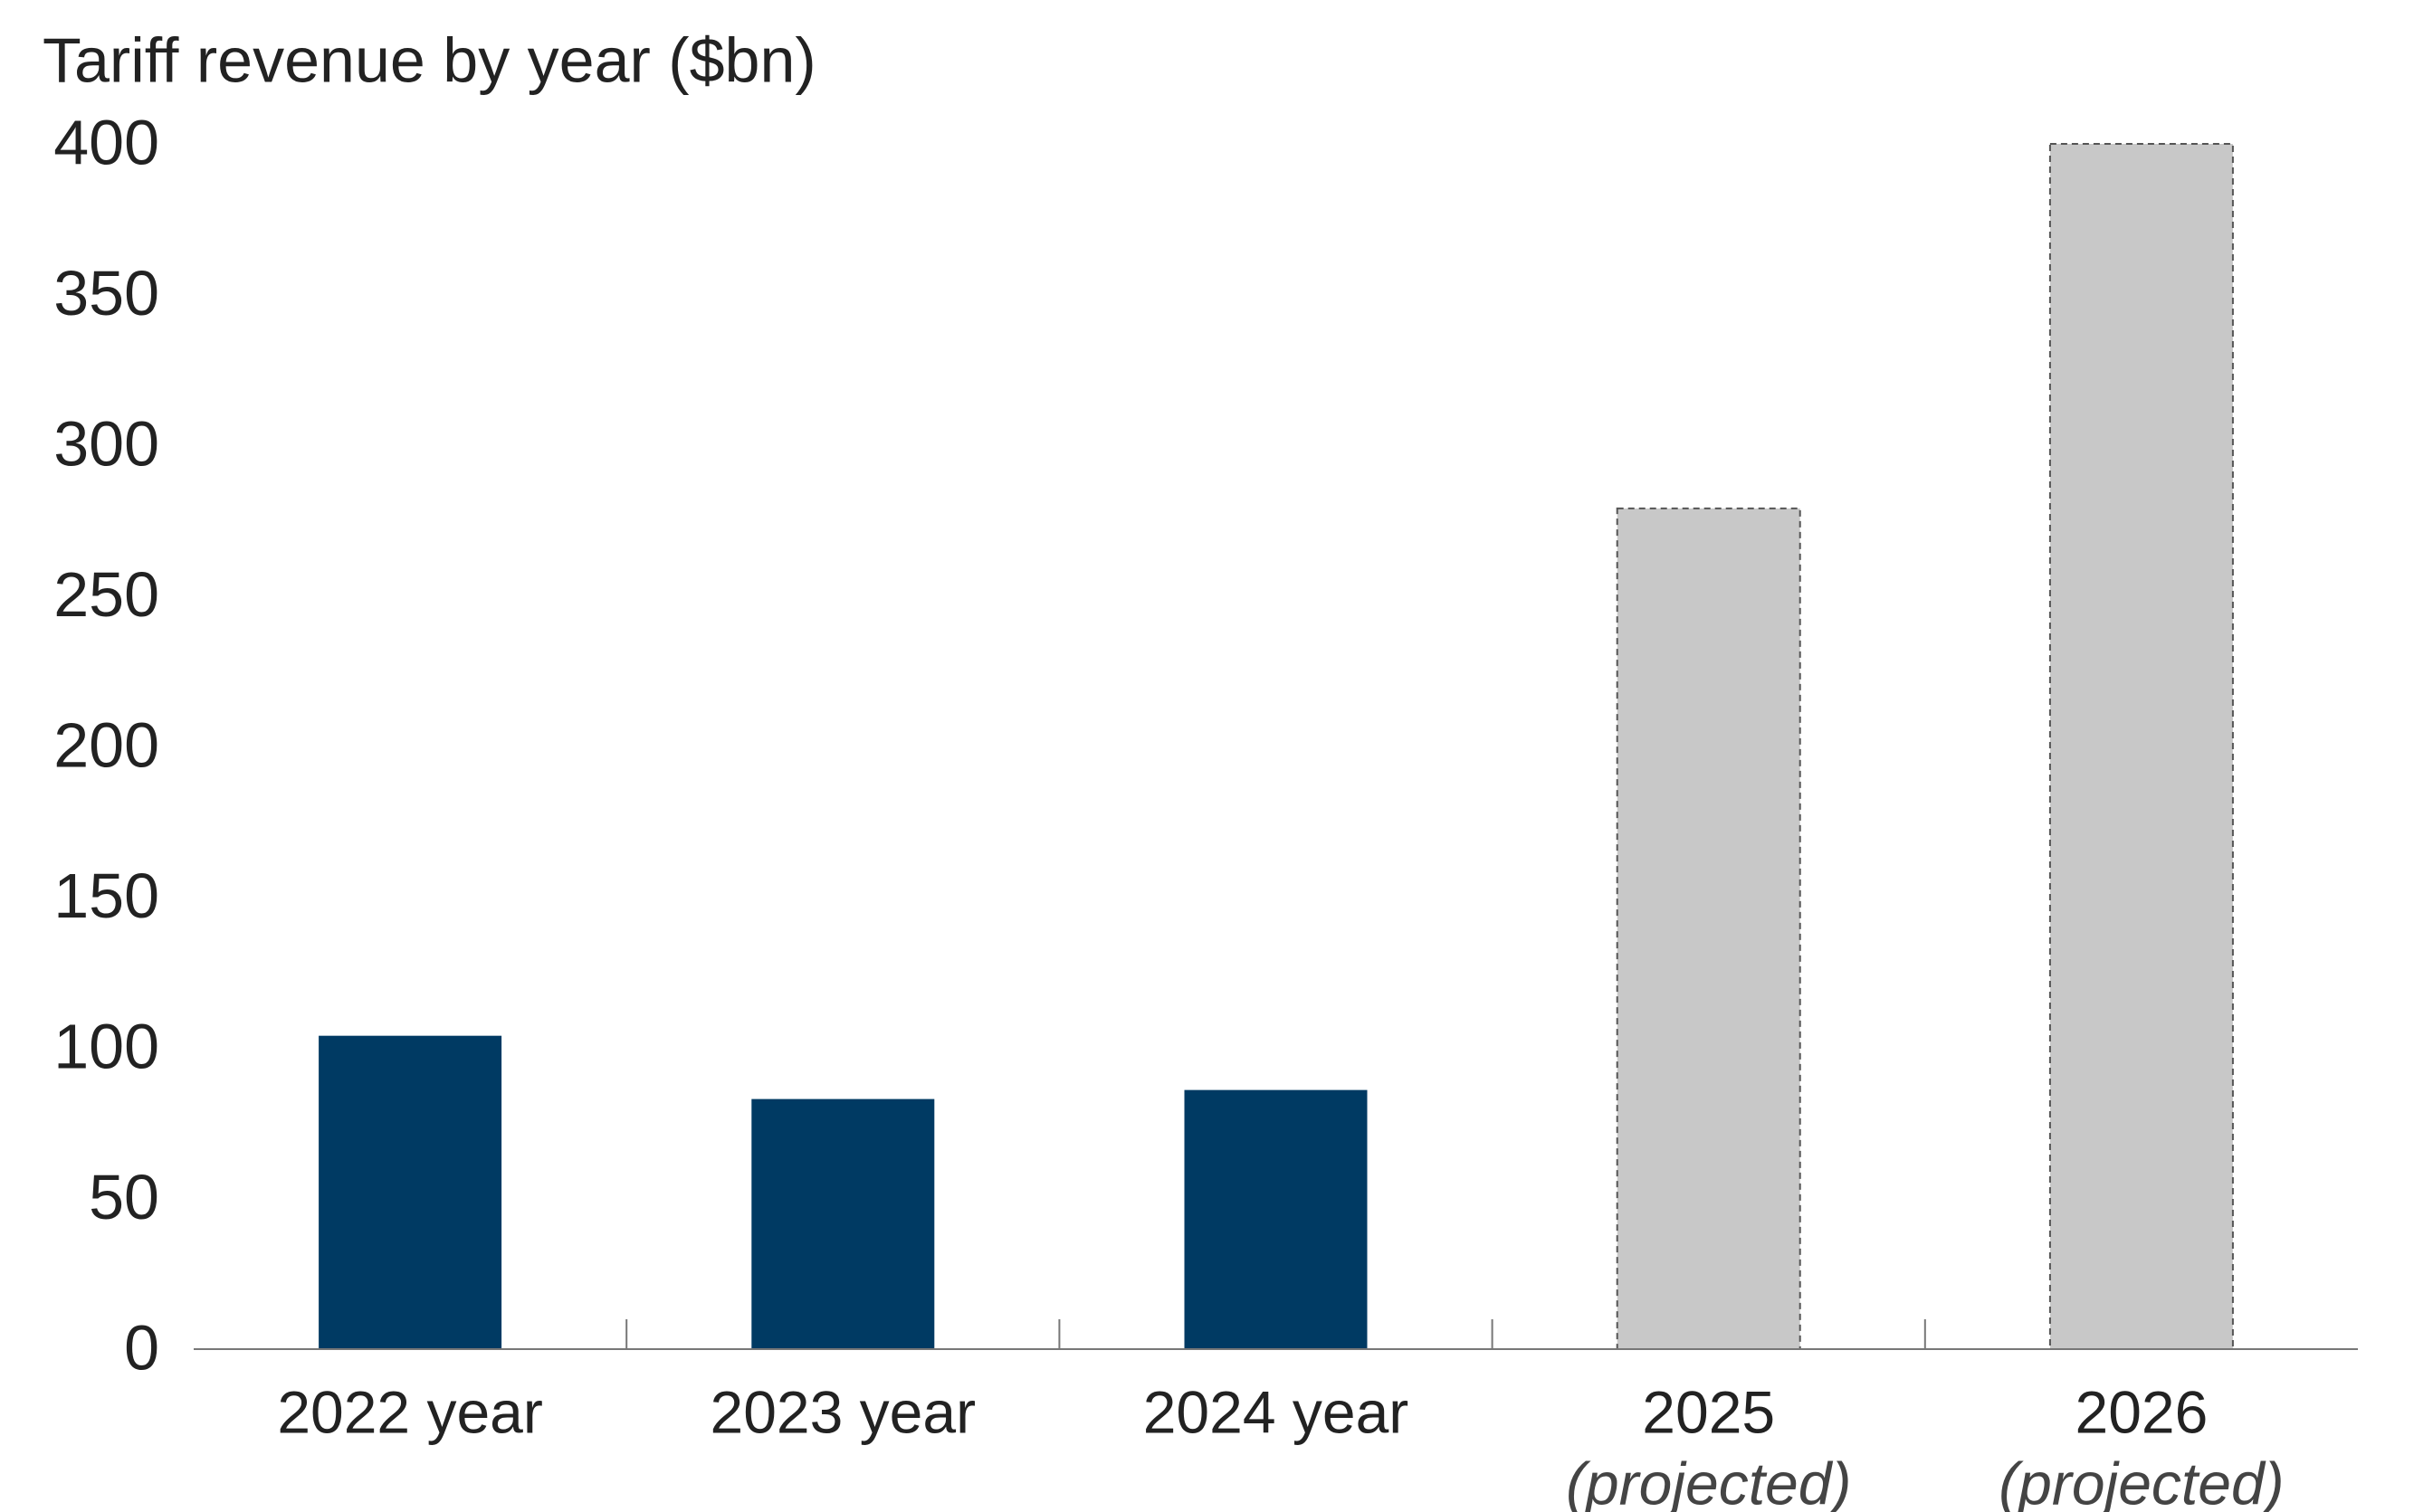 The width and height of the screenshot is (2414, 1512). What do you see at coordinates (106, 293) in the screenshot?
I see `y-tick-label: 350` at bounding box center [106, 293].